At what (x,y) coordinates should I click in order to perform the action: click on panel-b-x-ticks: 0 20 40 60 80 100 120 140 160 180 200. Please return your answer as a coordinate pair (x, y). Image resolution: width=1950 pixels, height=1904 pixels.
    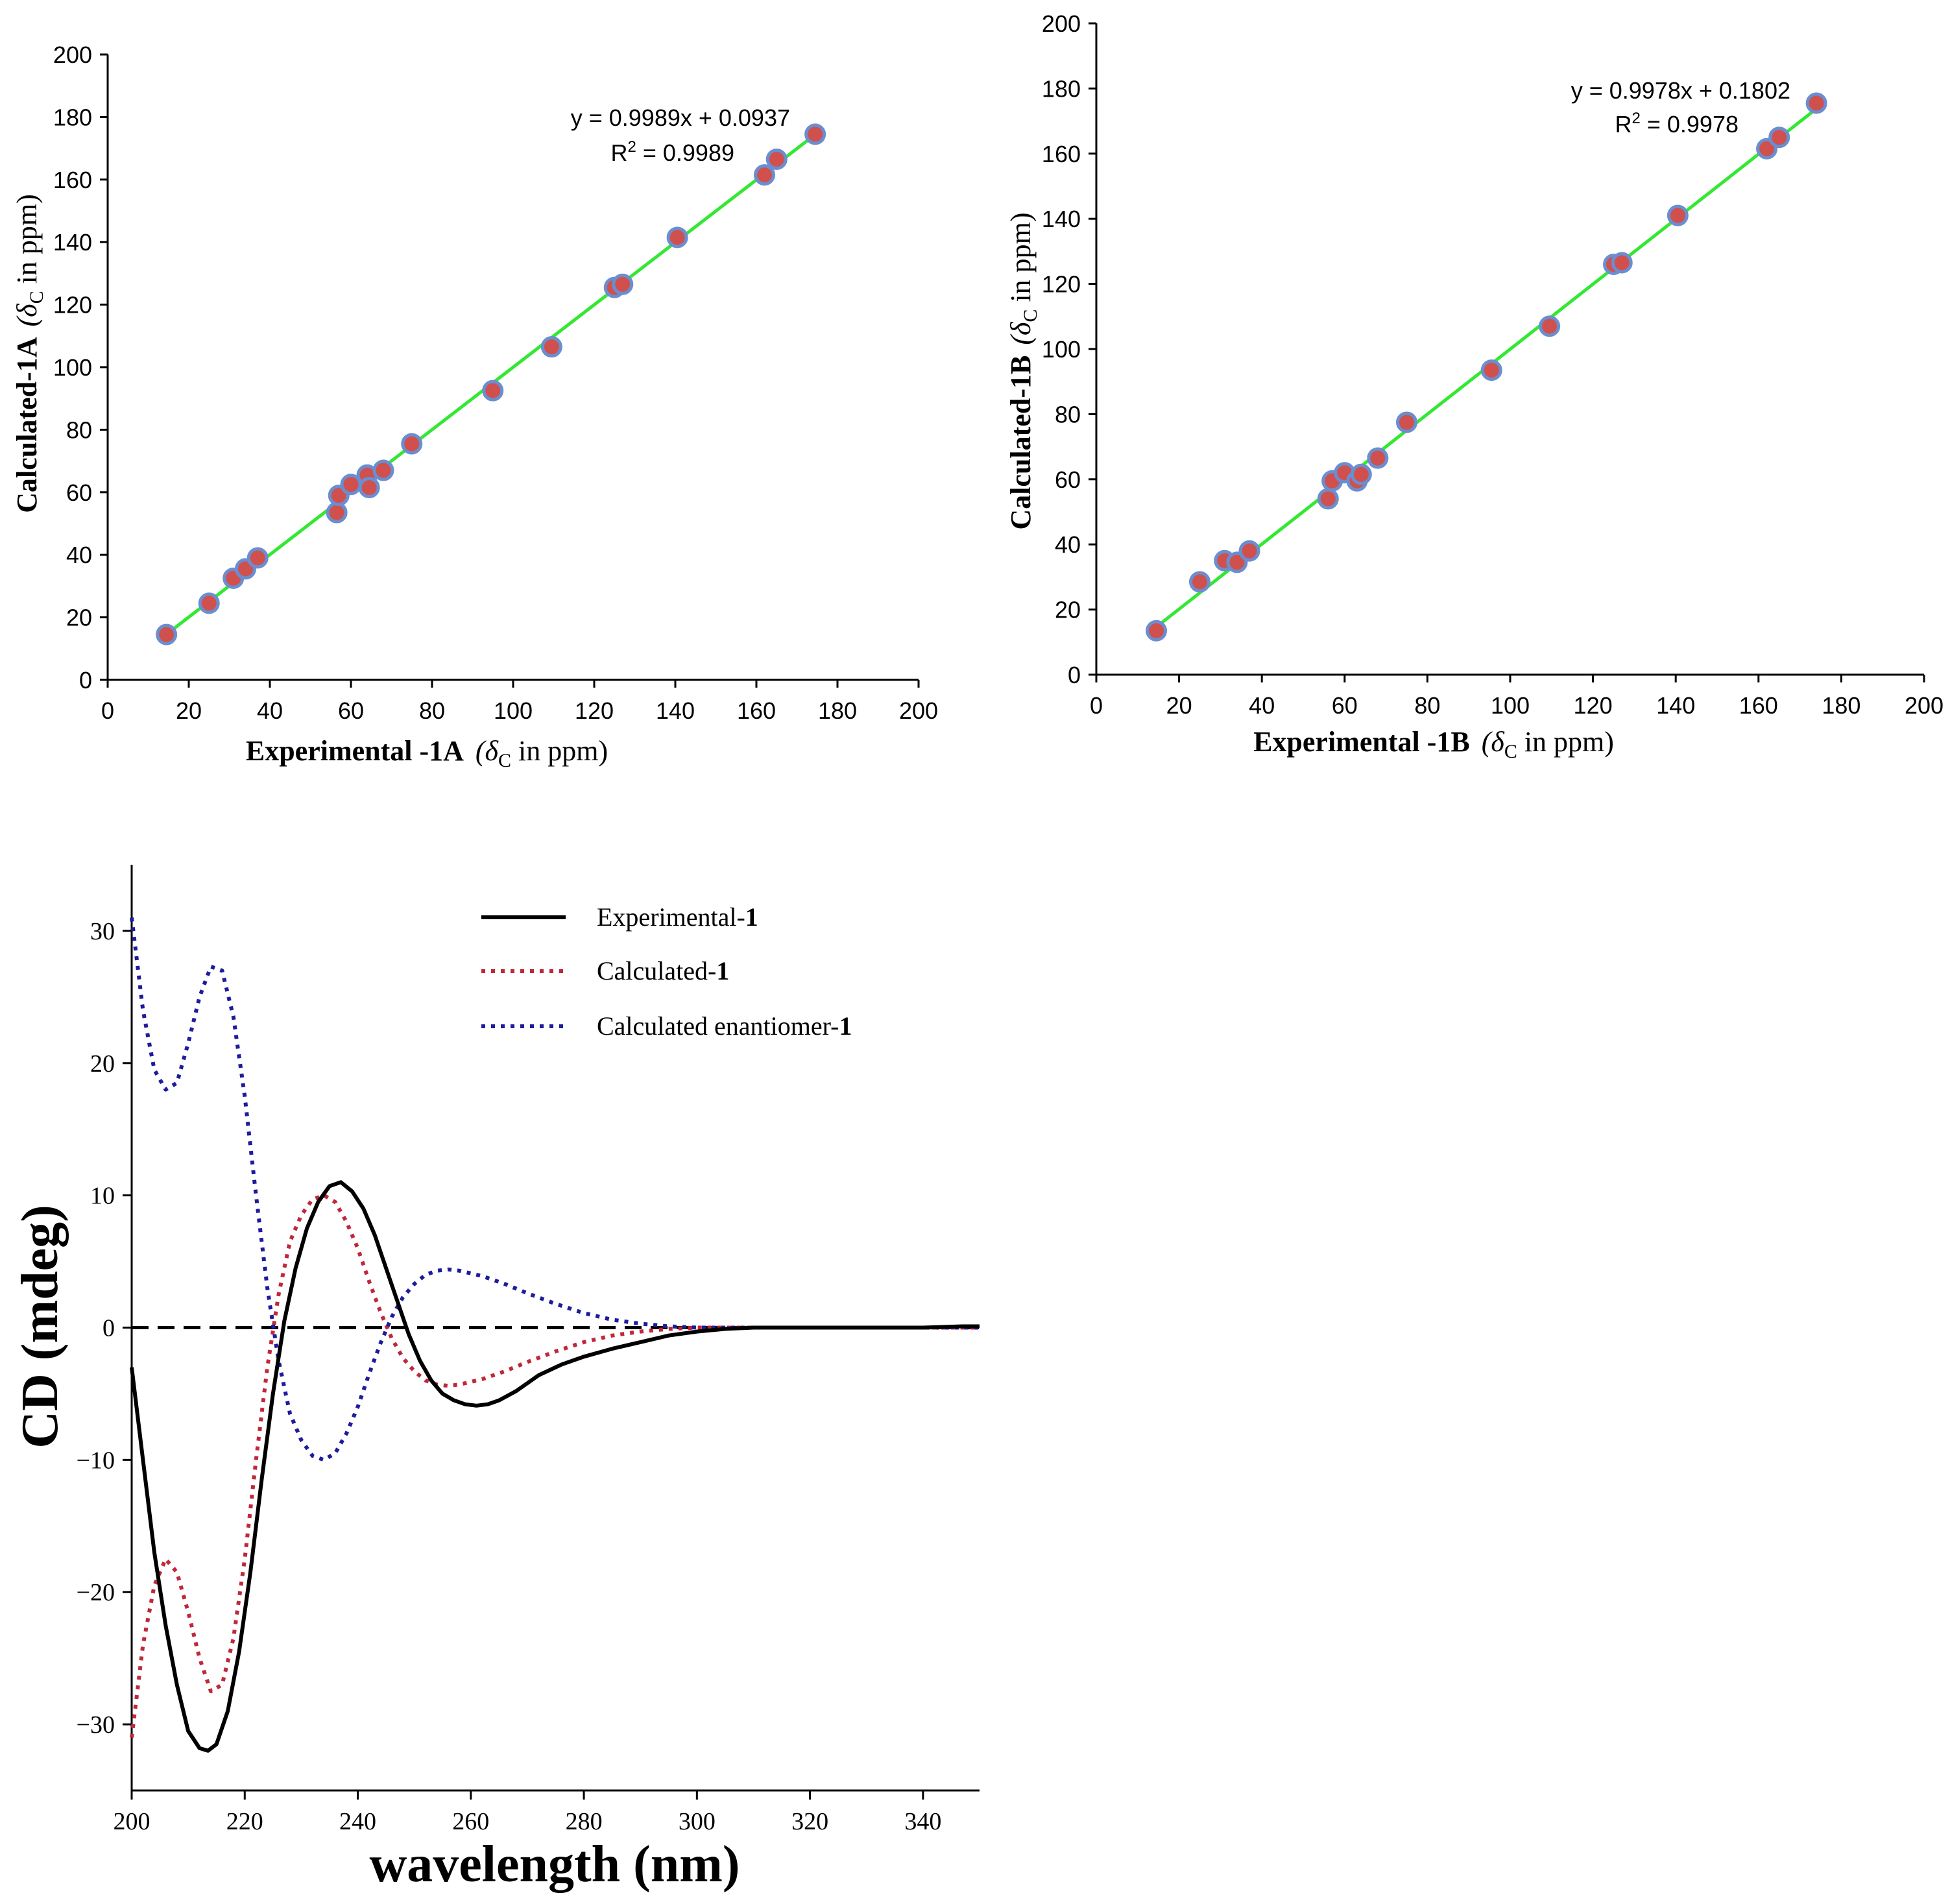
    Looking at the image, I should click on (1517, 697).